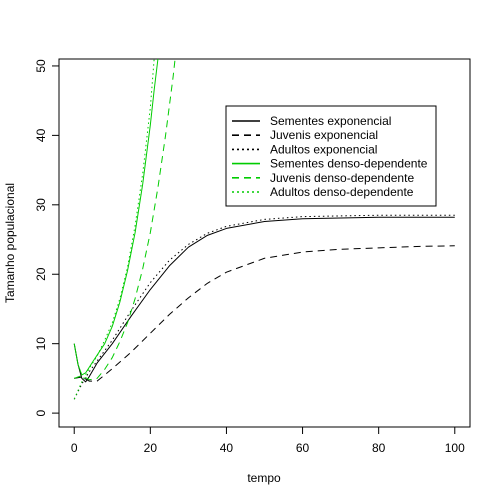 This screenshot has height=500, width=500. Describe the element at coordinates (303, 448) in the screenshot. I see `x-tick-label: 60` at that location.